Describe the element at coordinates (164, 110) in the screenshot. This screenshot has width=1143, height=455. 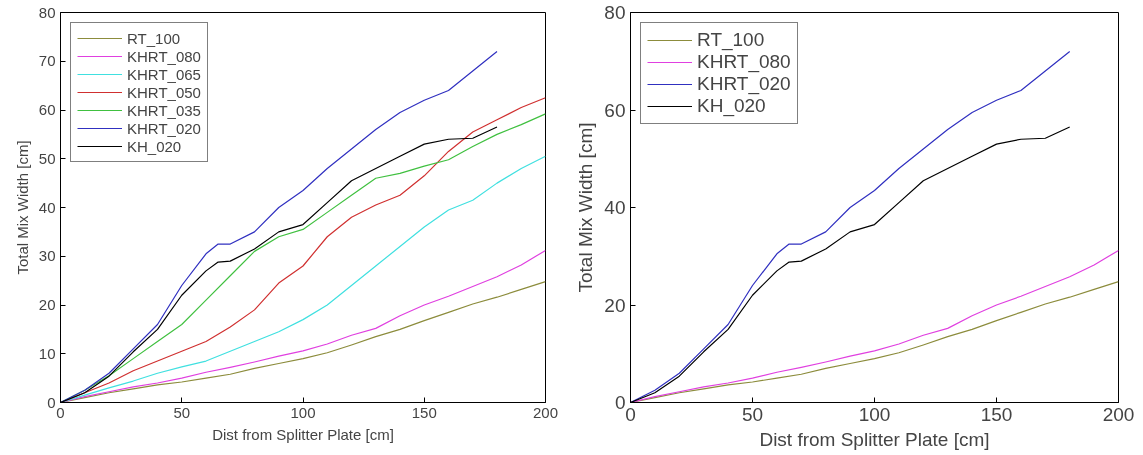
I see `legend-label: KHRT_035` at that location.